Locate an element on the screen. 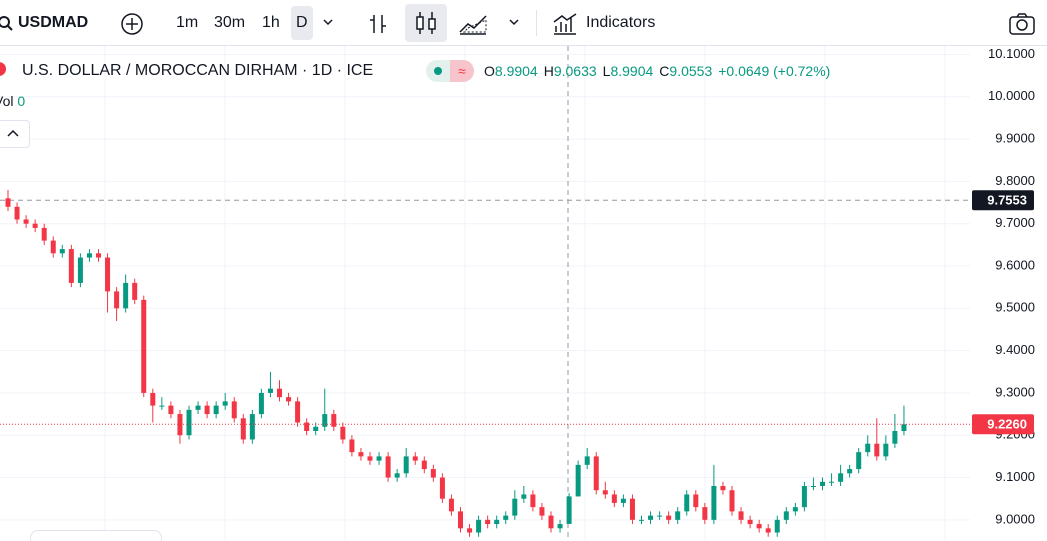 The width and height of the screenshot is (1047, 541). add-symbol is located at coordinates (132, 24).